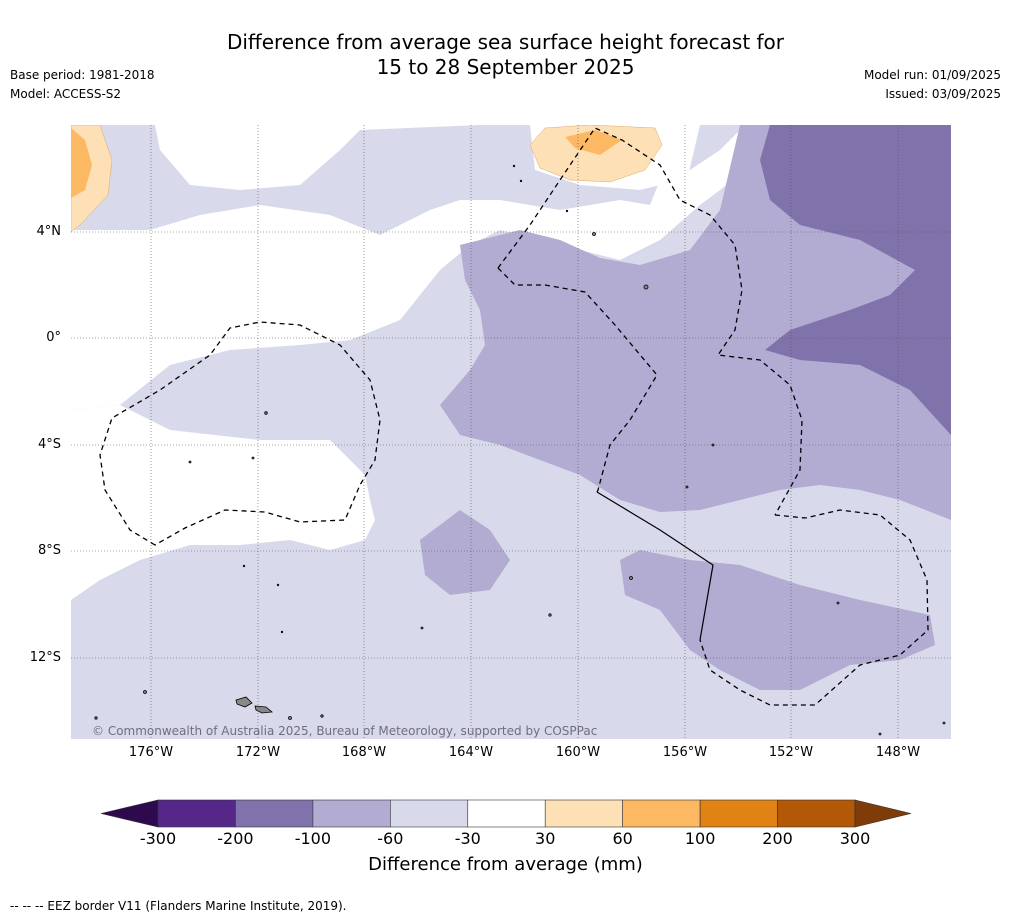 The width and height of the screenshot is (1011, 919). I want to click on eez-border-cook-islands, so click(814, 607).